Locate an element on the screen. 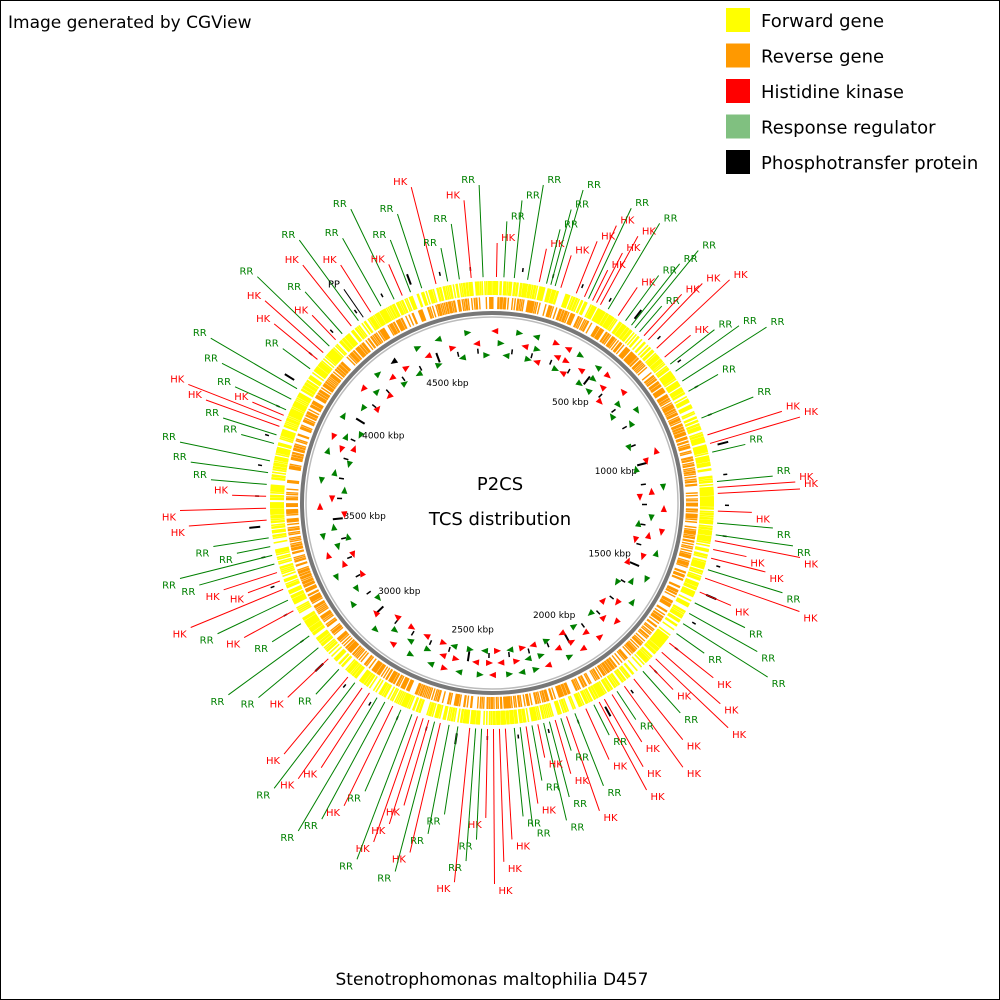 This screenshot has height=1000, width=1000. legend-item: Response regulator is located at coordinates (831, 126).